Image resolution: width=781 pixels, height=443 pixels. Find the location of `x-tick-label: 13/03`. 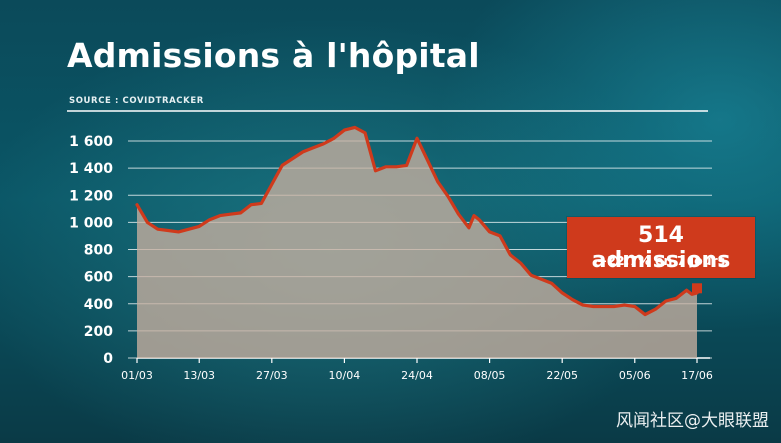

x-tick-label: 13/03 is located at coordinates (199, 375).